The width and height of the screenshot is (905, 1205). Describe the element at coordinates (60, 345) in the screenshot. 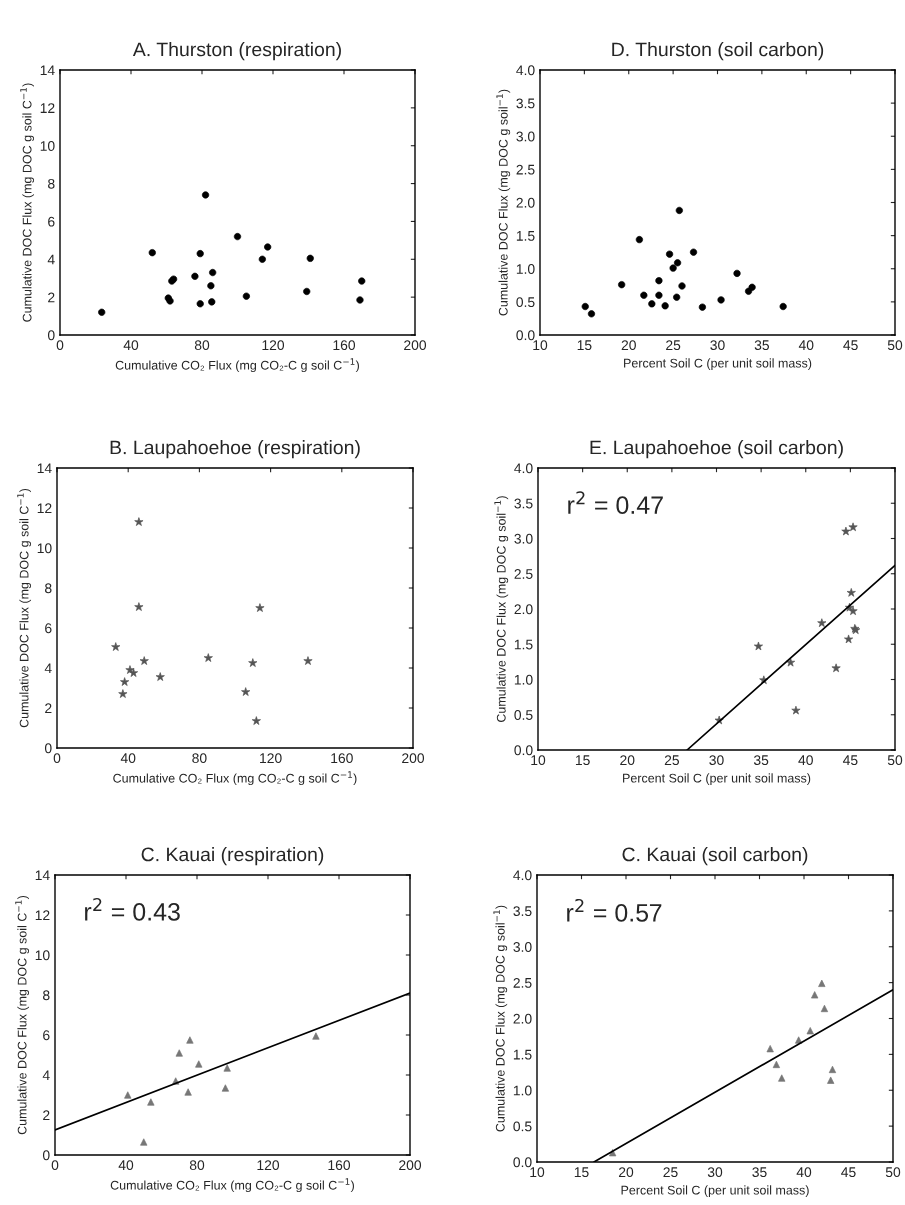

I see `x-tick-label: 0` at that location.